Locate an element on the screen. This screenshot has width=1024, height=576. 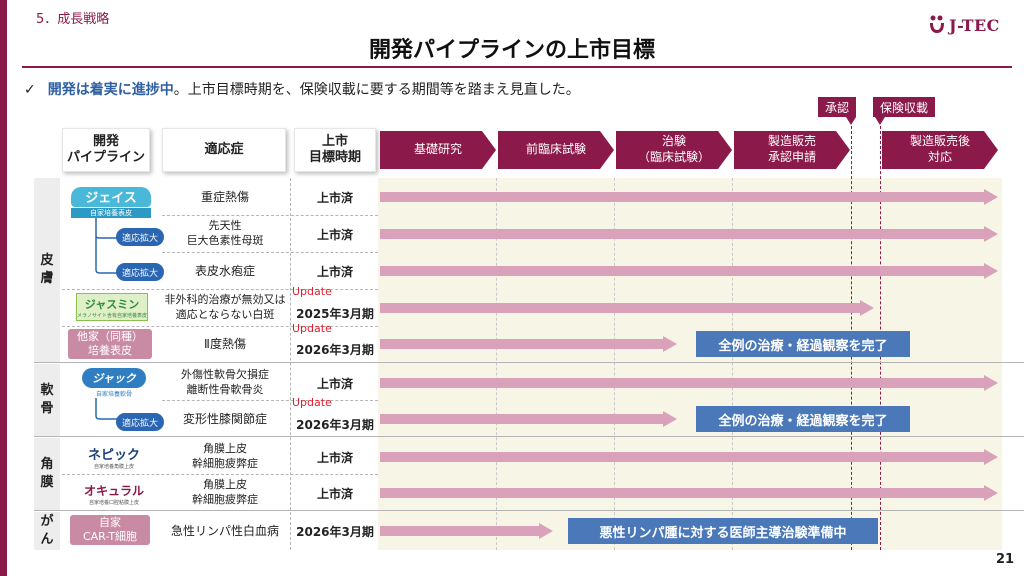
indication-cell: 表皮水疱症 is located at coordinates (224, 270).